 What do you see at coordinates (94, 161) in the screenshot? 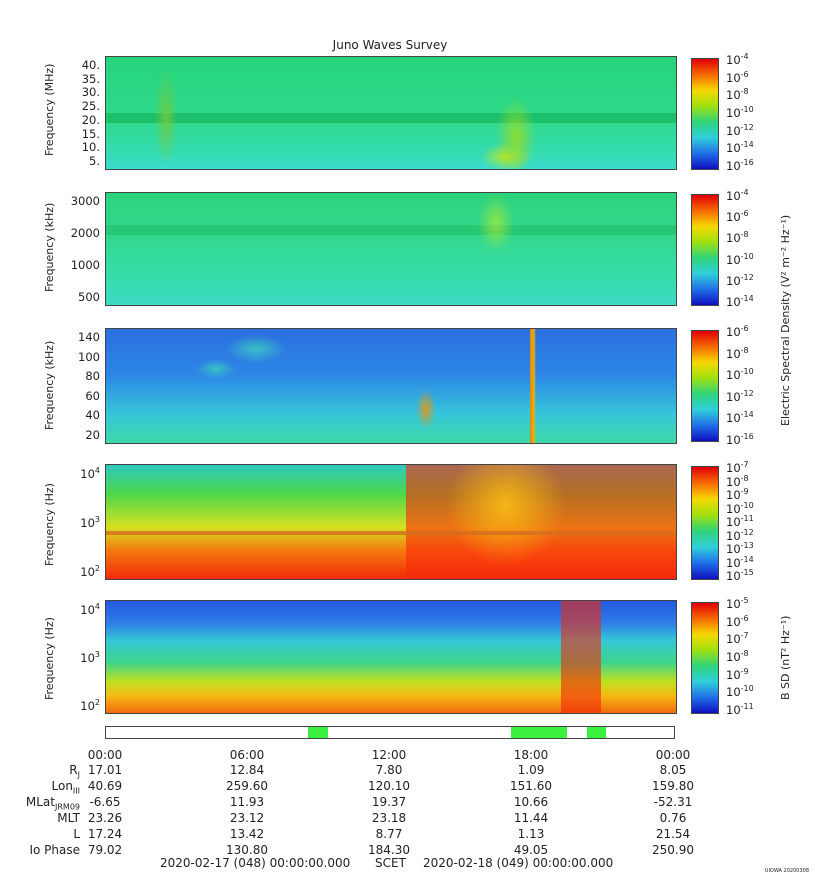
I see `y-tick-label: 5.` at bounding box center [94, 161].